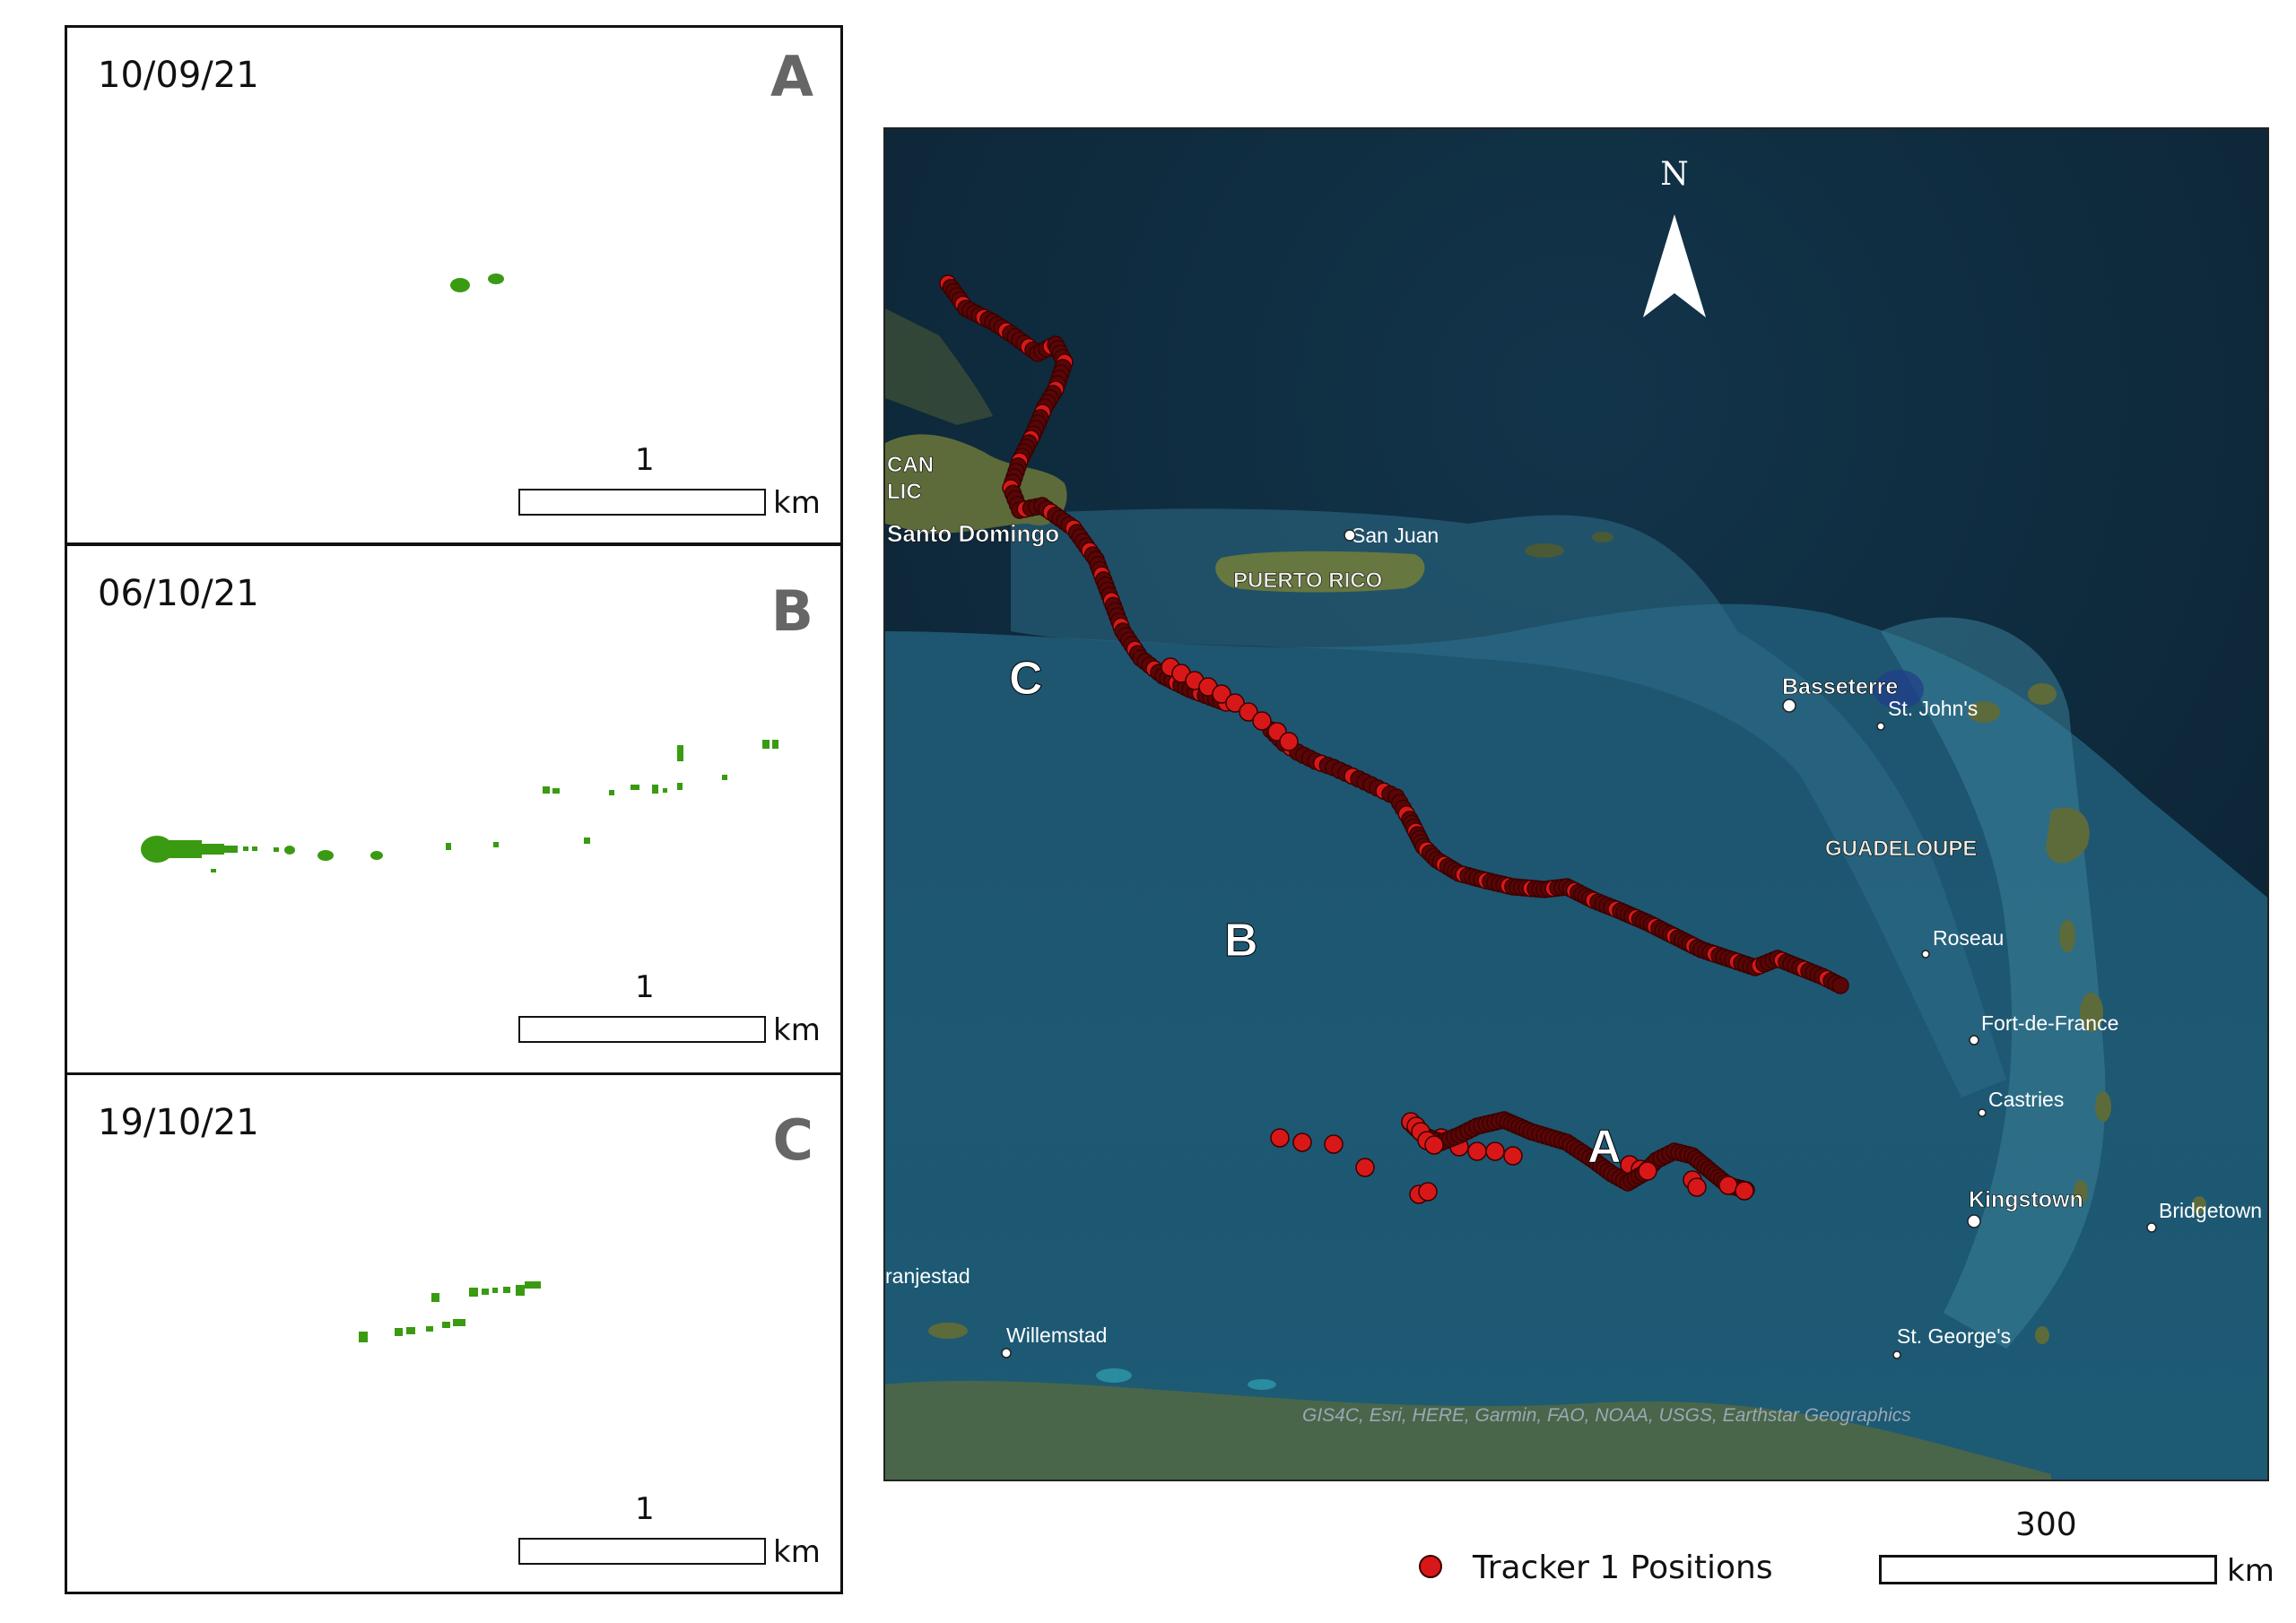 This screenshot has height=1623, width=2296. What do you see at coordinates (1114, 1375) in the screenshot?
I see `bonaire` at bounding box center [1114, 1375].